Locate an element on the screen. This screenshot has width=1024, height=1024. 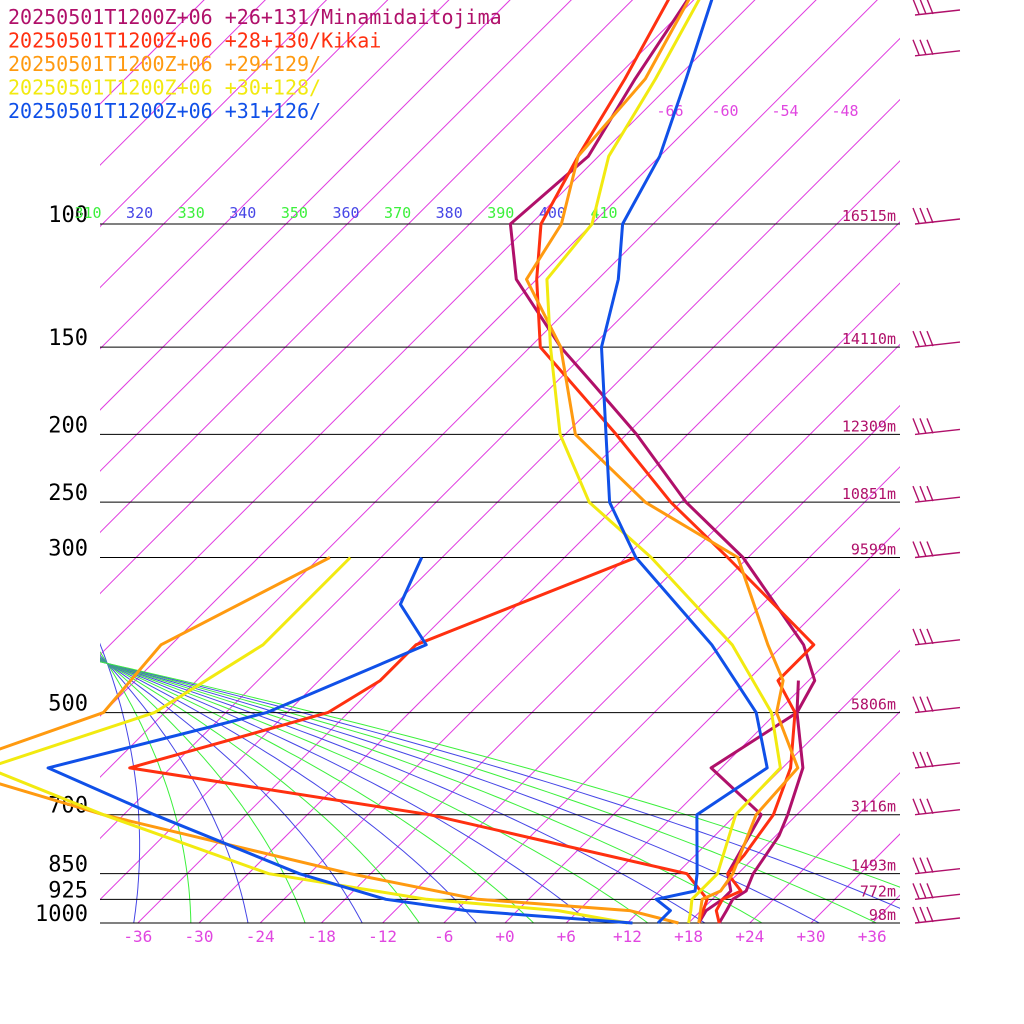
theta-label: 380 is located at coordinates (449, 213).